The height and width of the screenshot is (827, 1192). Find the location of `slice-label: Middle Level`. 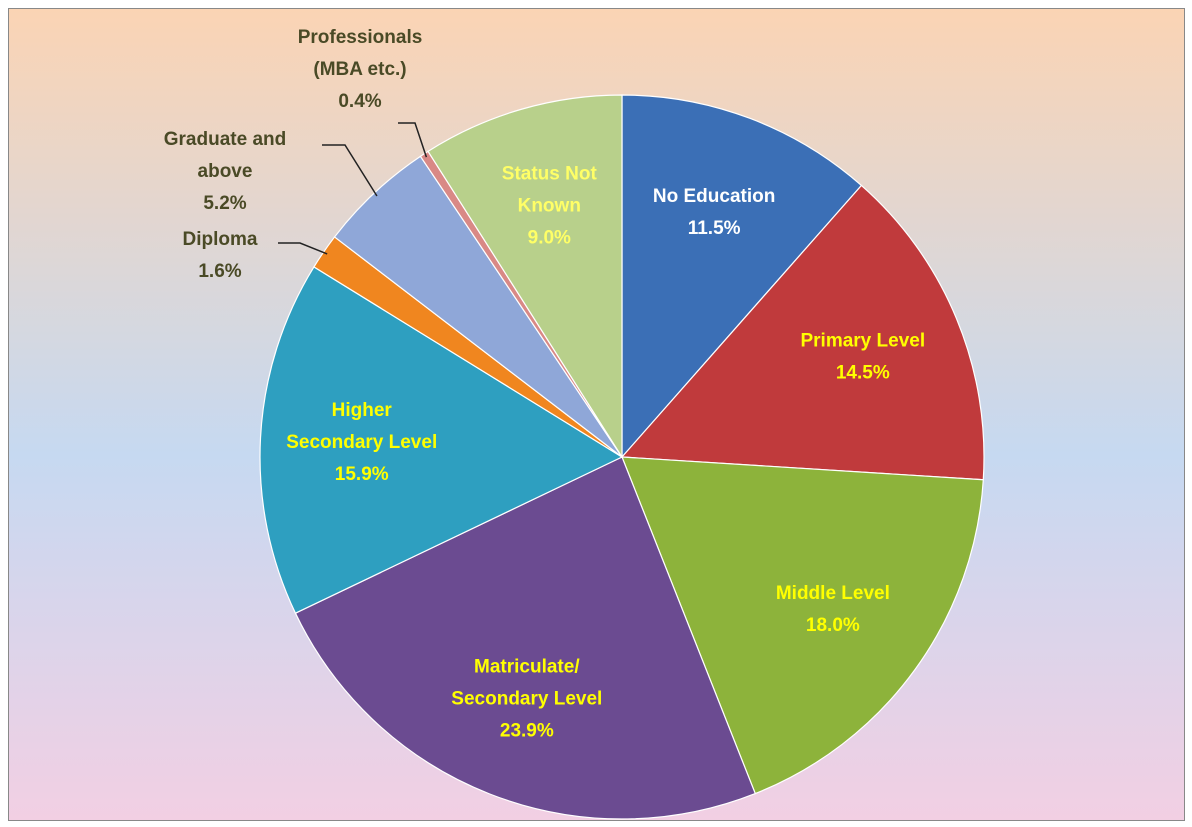

slice-label: Middle Level is located at coordinates (833, 593).